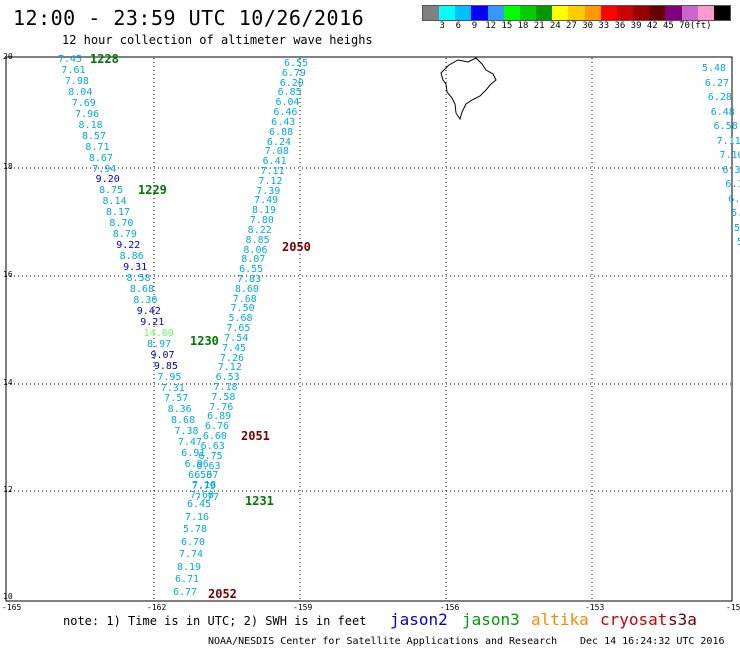 The image size is (740, 650). What do you see at coordinates (468, 89) in the screenshot?
I see `hawaii-island-coastline` at bounding box center [468, 89].